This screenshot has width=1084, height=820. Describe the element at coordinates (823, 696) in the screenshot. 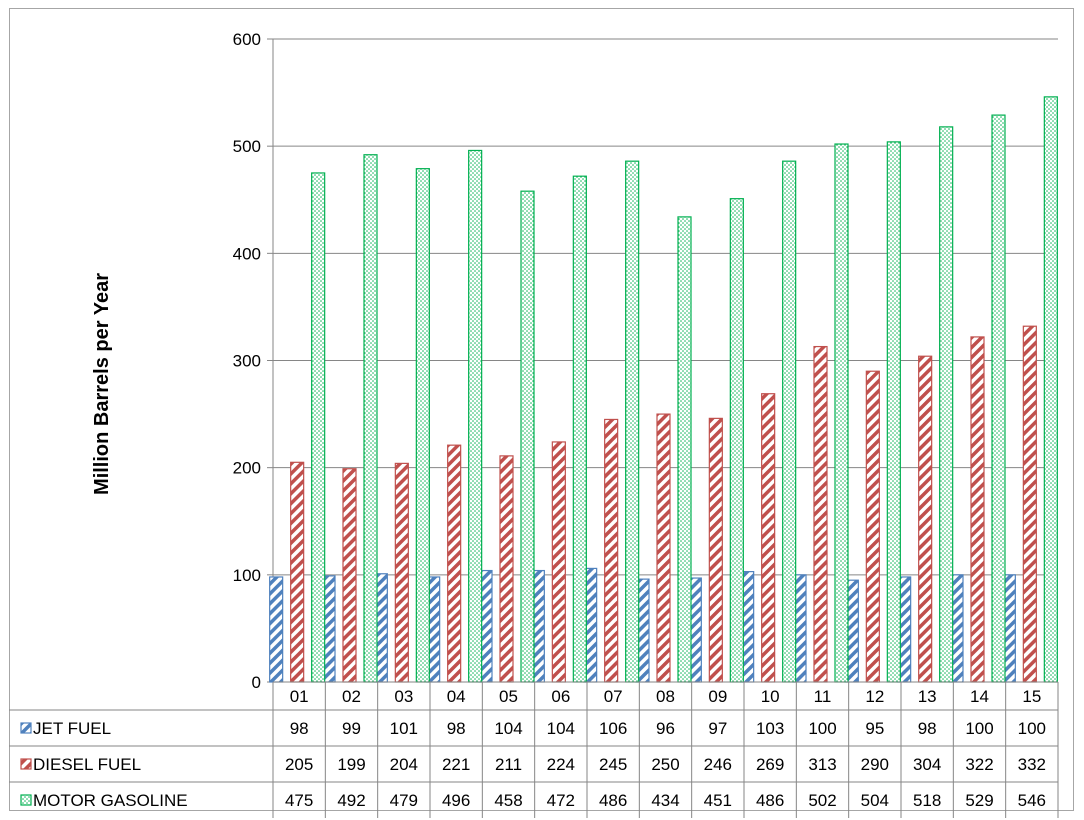

I see `category-label: 11` at that location.